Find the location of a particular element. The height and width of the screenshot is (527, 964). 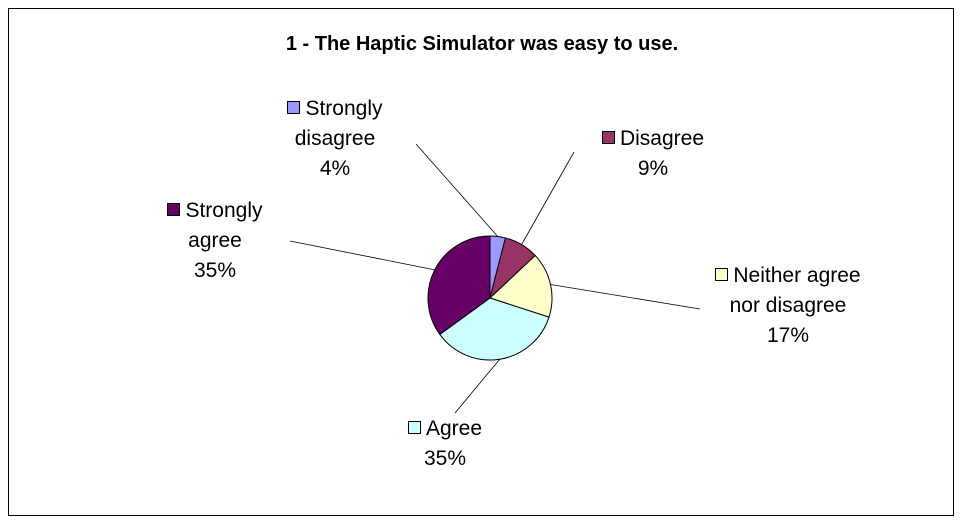

slice-label-text: 9% is located at coordinates (653, 168).